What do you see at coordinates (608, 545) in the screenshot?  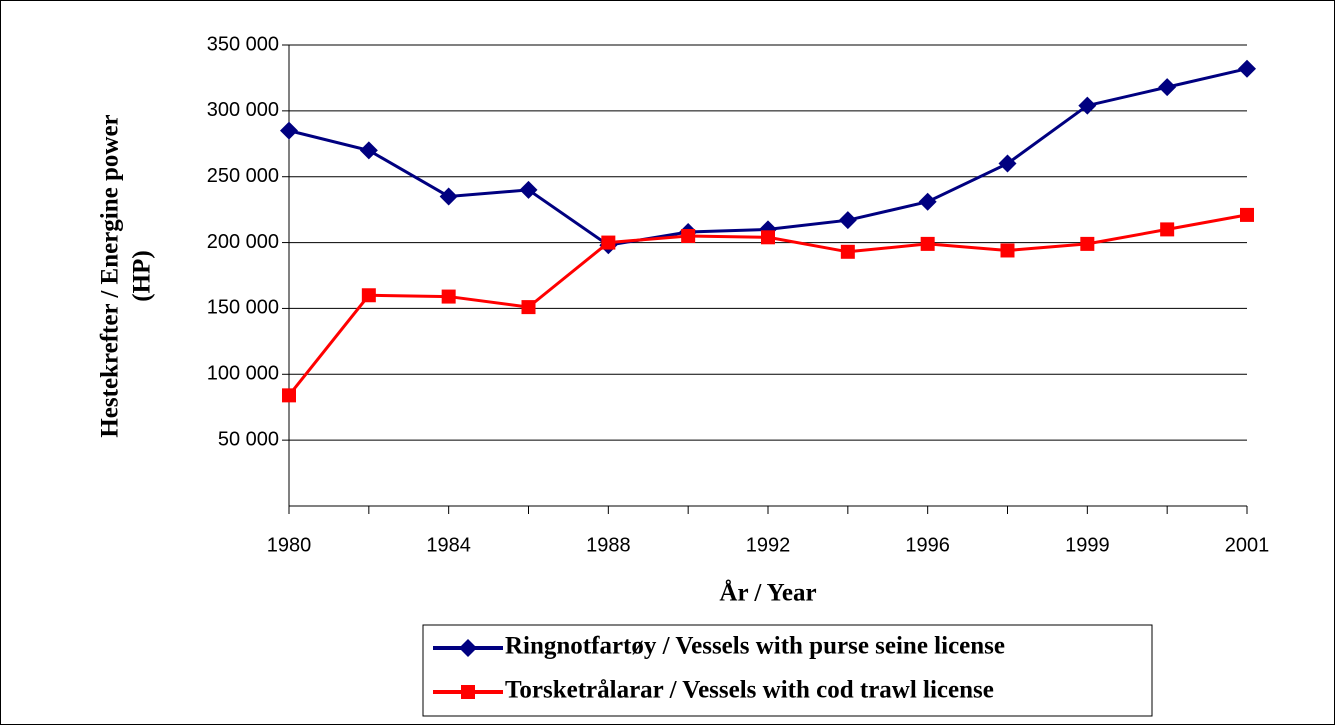 I see `x-tick-label: 1988` at bounding box center [608, 545].